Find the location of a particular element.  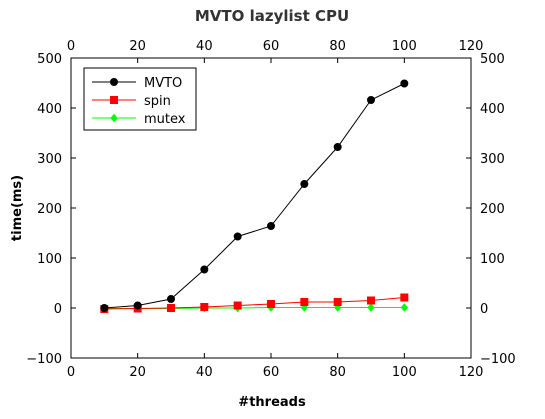

x-tick-label-bottom: 40 is located at coordinates (204, 372).